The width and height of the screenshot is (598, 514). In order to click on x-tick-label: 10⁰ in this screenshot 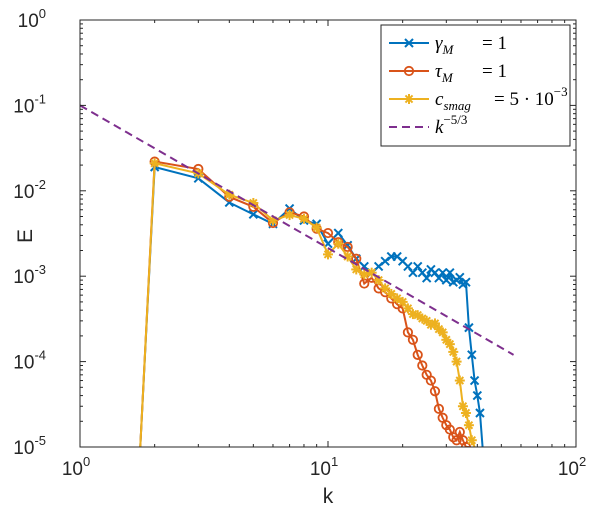, I will do `click(76, 467)`.